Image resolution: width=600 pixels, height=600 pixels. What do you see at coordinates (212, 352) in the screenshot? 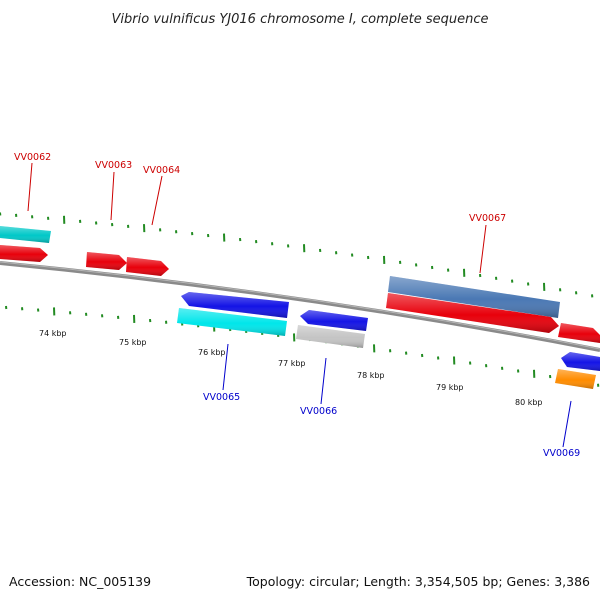
I see `kbp-label-76: 76 kbp` at bounding box center [212, 352].